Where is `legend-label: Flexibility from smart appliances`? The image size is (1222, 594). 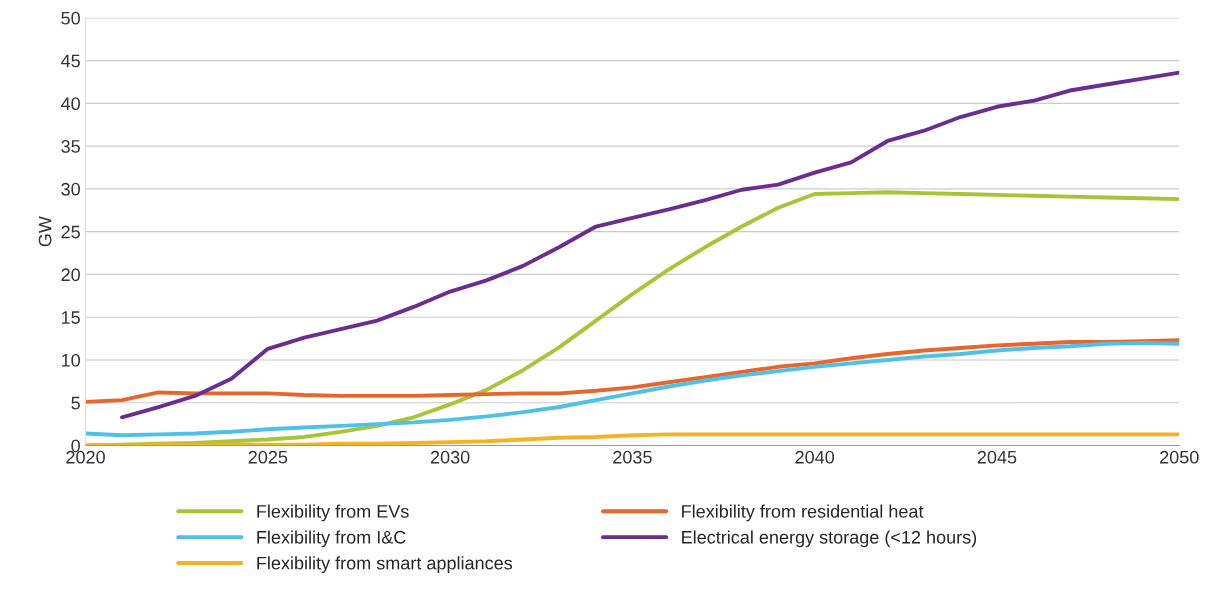 legend-label: Flexibility from smart appliances is located at coordinates (385, 565).